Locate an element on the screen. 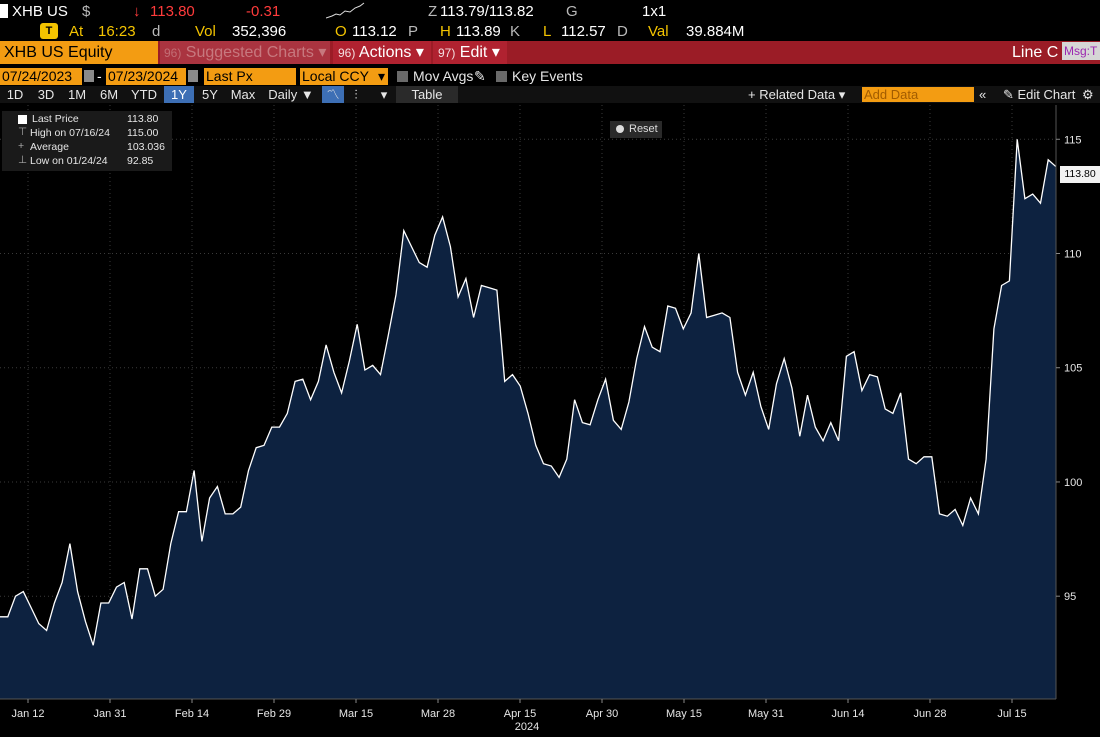 This screenshot has height=737, width=1100. open-label: O is located at coordinates (341, 31).